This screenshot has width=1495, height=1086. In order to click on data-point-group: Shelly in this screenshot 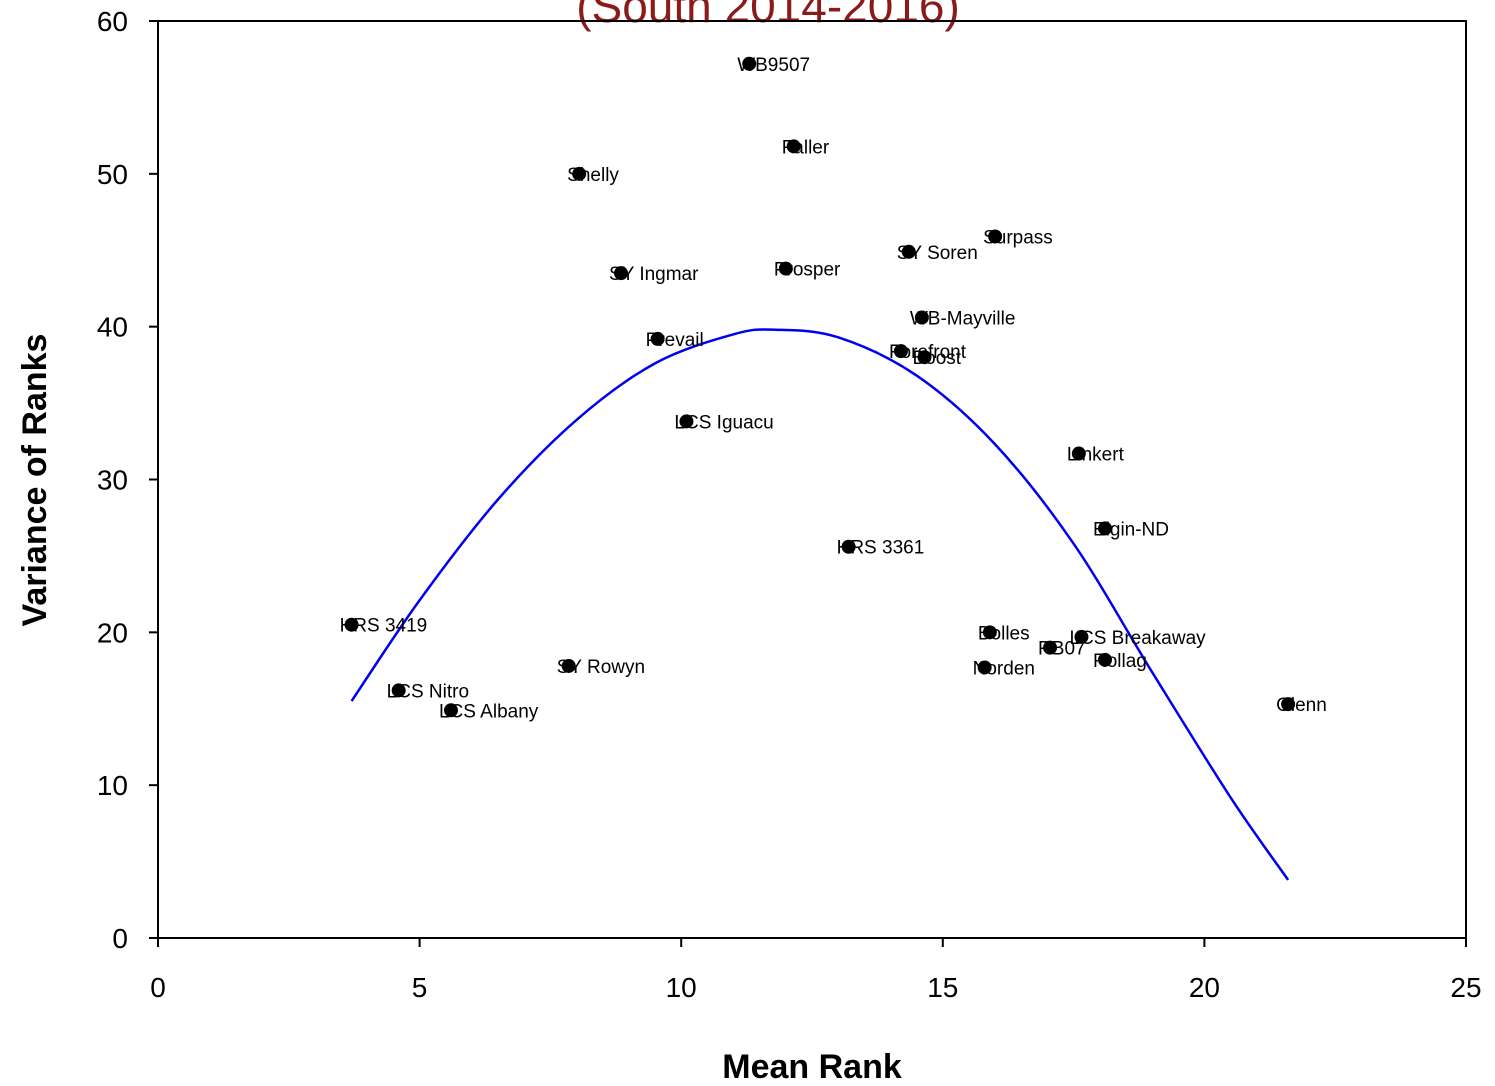, I will do `click(593, 175)`.